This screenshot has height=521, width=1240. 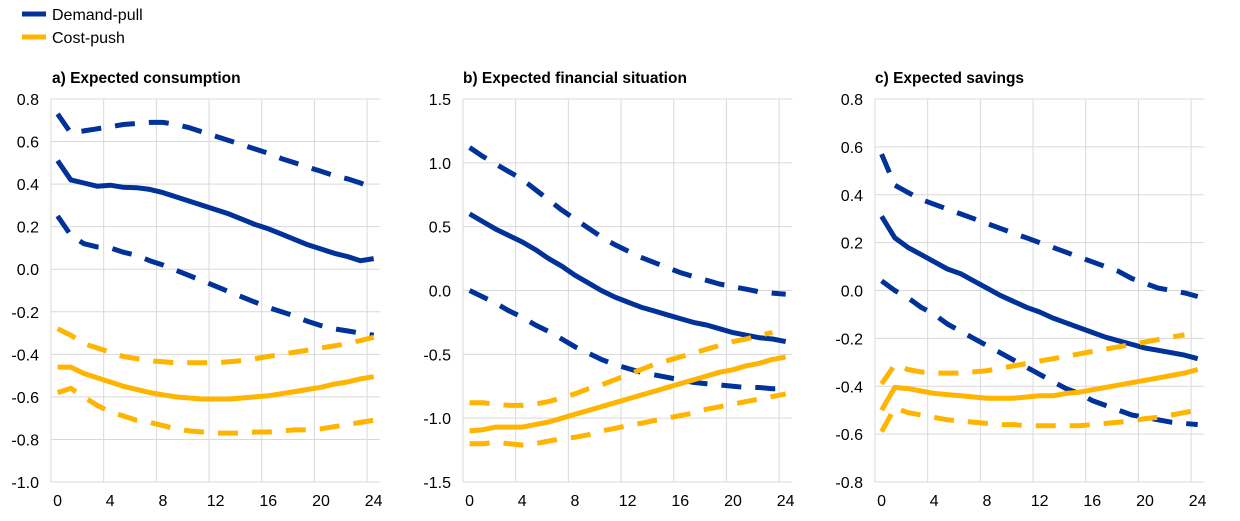 What do you see at coordinates (440, 228) in the screenshot?
I see `y-tick-label: 0.5` at bounding box center [440, 228].